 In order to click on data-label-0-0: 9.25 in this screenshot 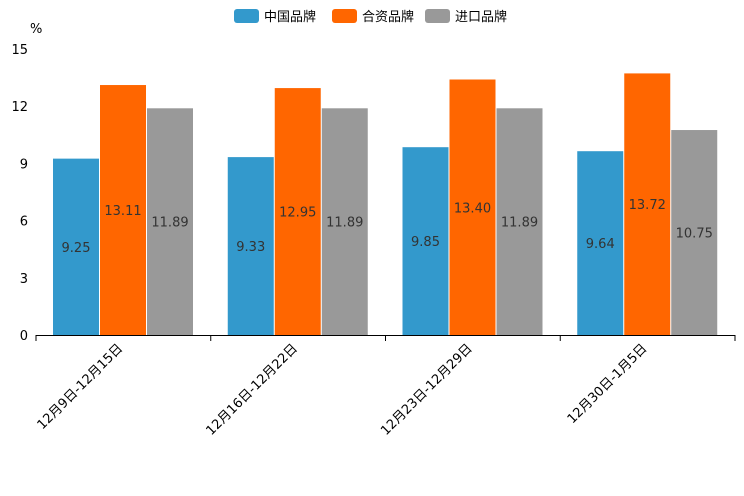, I will do `click(76, 248)`.